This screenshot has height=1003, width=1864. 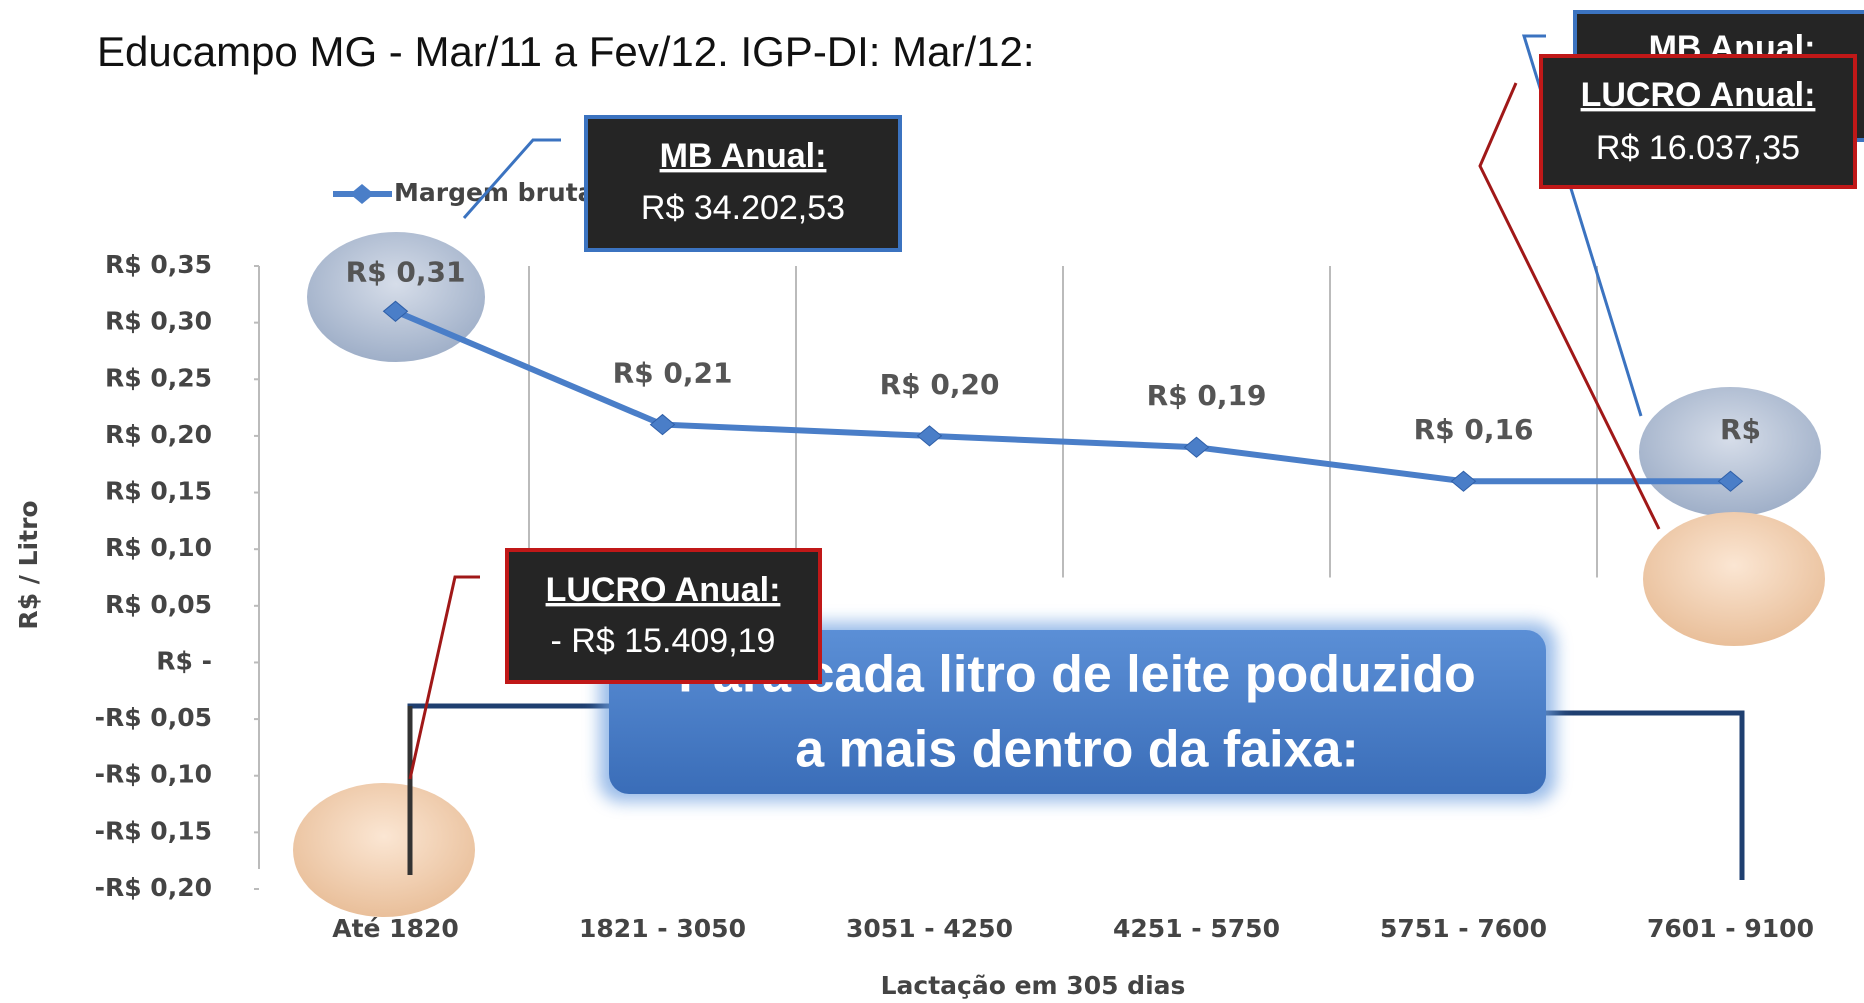 I want to click on y-tick-label: -R$ 0,20, so click(x=153, y=887).